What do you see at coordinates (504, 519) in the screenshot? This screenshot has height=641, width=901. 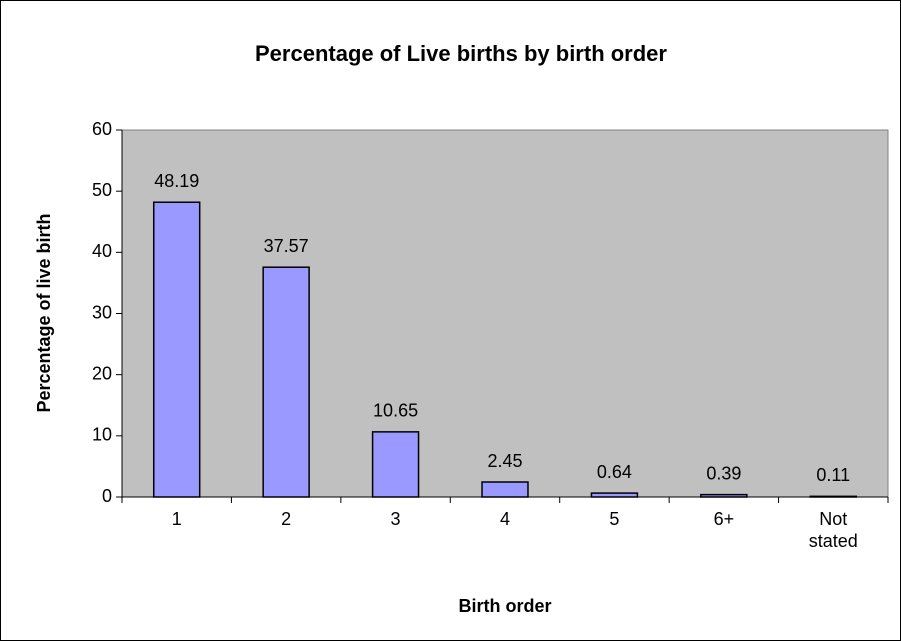 I see `x-tick-label: 4` at bounding box center [504, 519].